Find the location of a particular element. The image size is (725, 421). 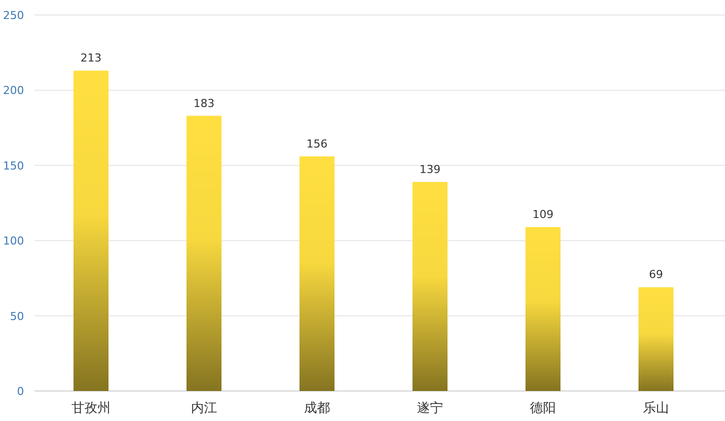

data-label: 156 is located at coordinates (317, 143).